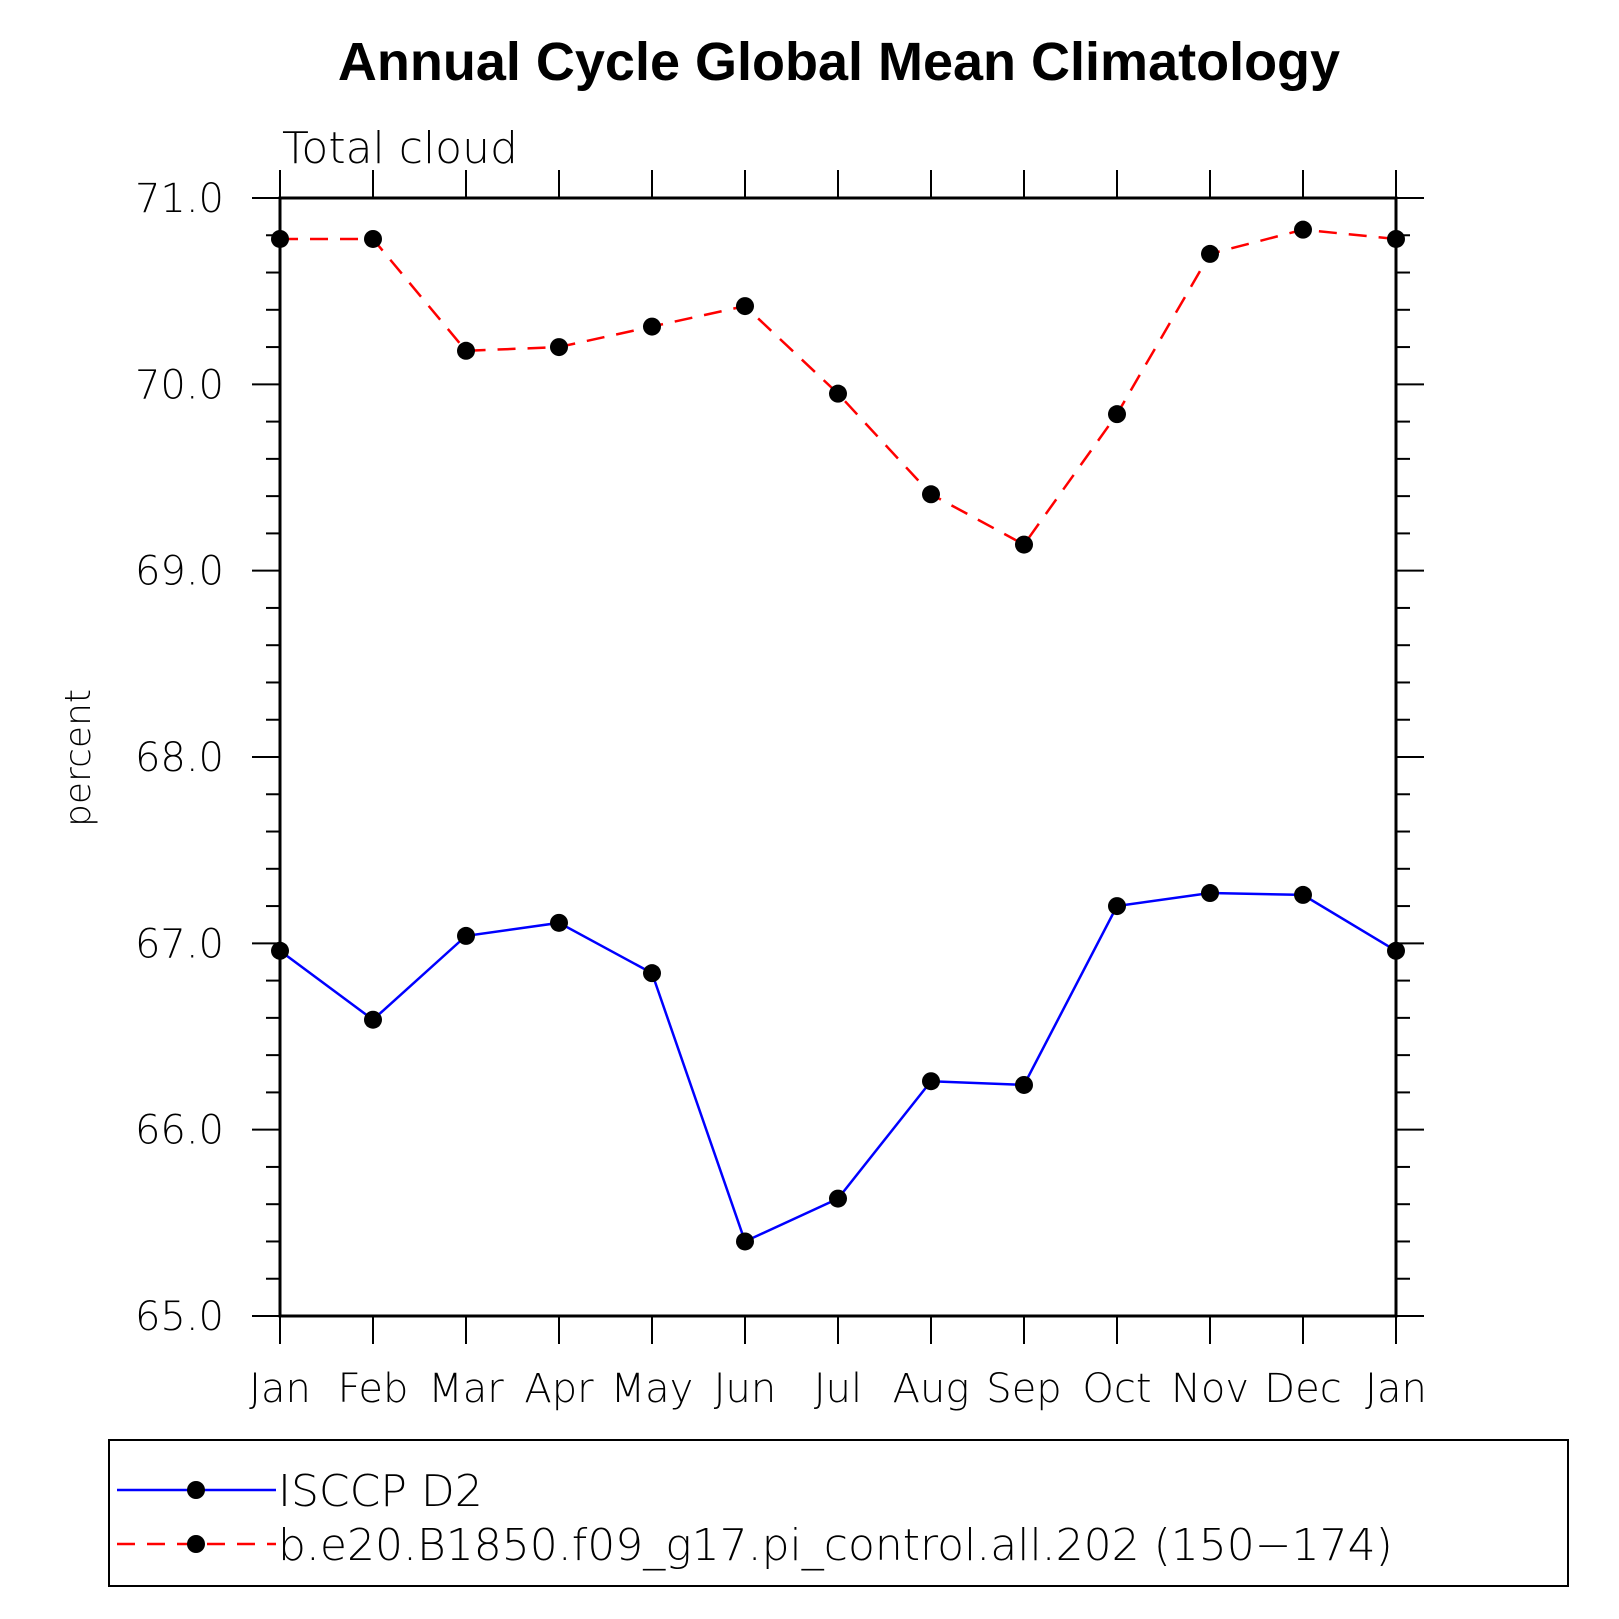 This screenshot has height=1619, width=1619. I want to click on legend-box, so click(838, 1513).